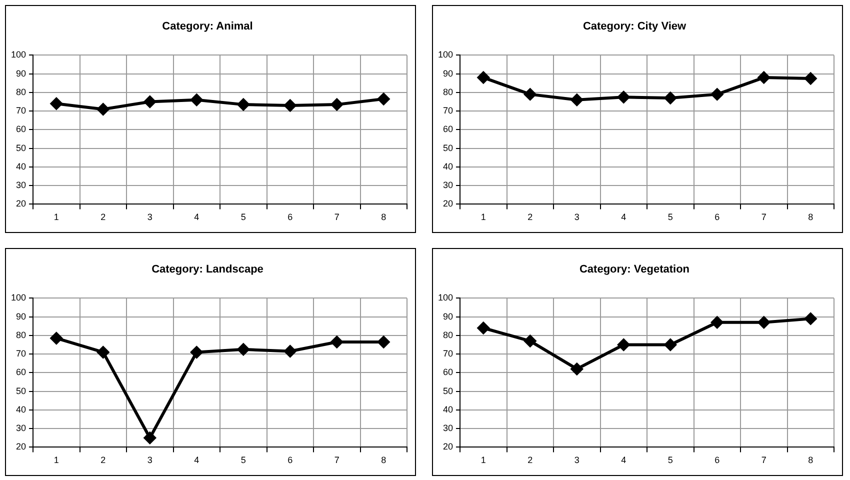 This screenshot has height=480, width=850. What do you see at coordinates (634, 270) in the screenshot?
I see `chart-title: Category: Vegetation` at bounding box center [634, 270].